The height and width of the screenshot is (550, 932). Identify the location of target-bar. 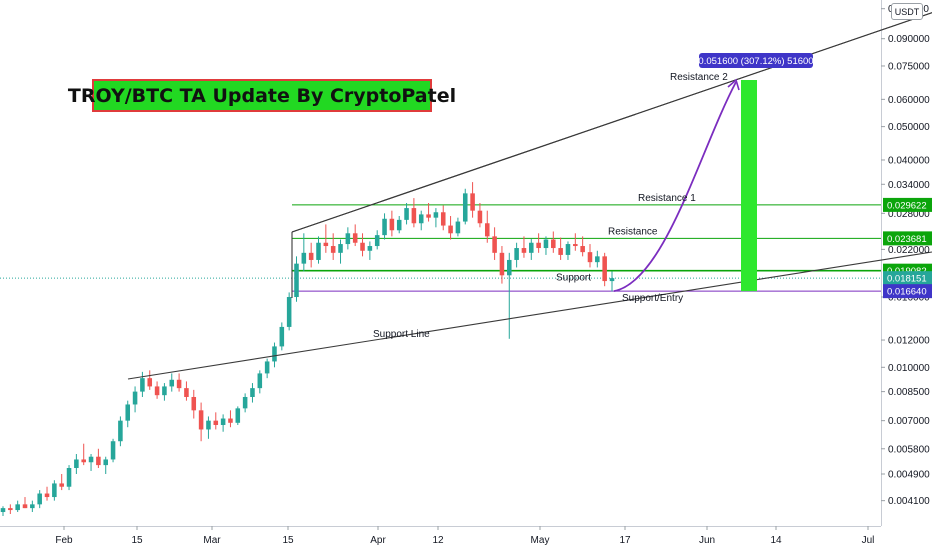
(749, 186).